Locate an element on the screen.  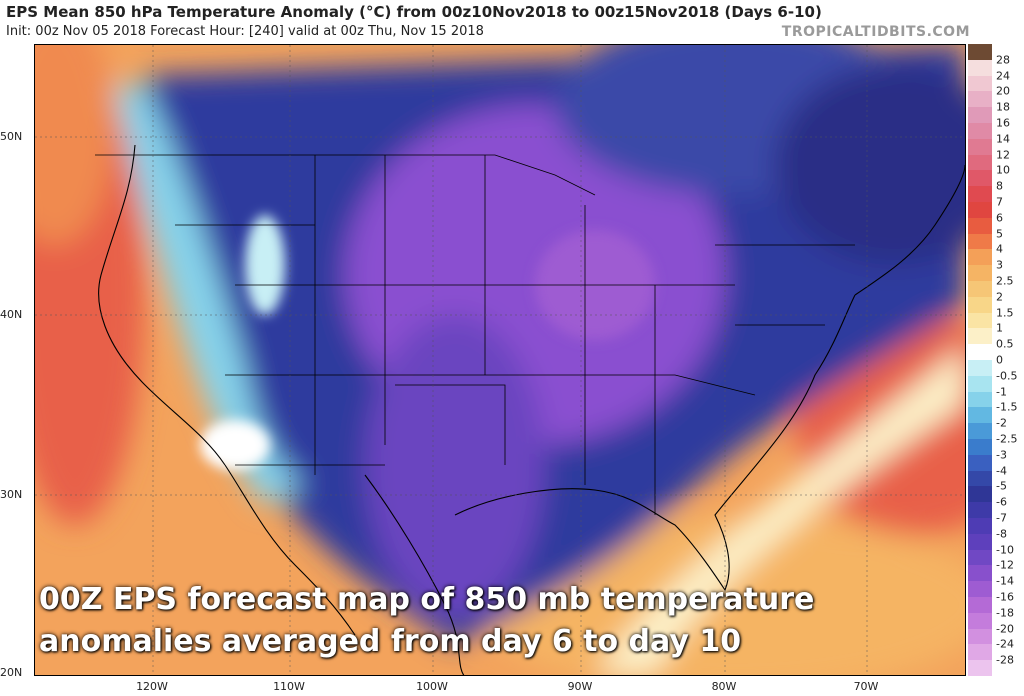
colorbar-label: 10 is located at coordinates (1003, 170).